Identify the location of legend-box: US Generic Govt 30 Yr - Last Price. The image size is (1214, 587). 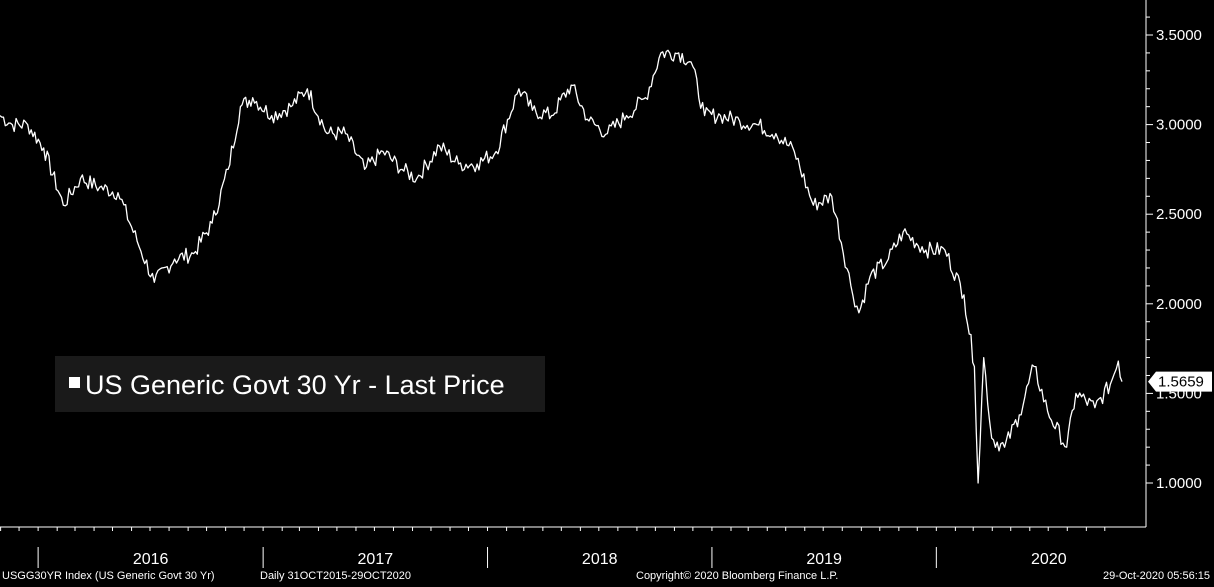
(300, 384).